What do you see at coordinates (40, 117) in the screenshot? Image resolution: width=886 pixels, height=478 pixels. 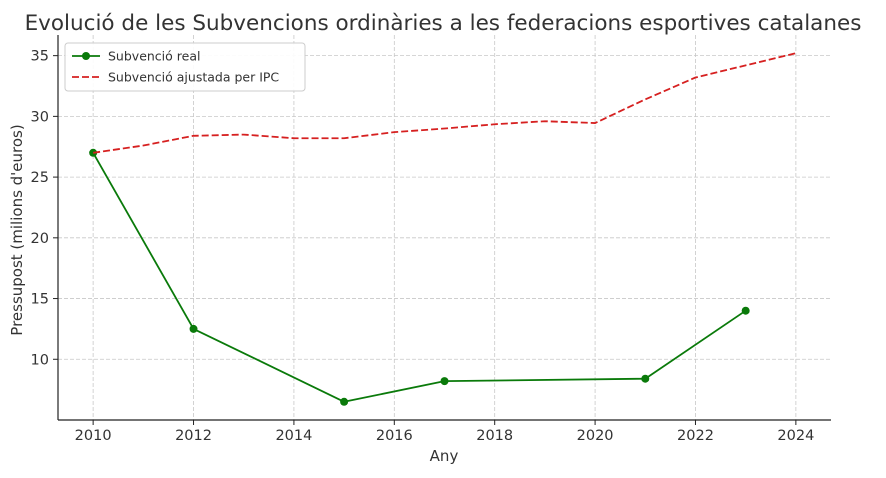 I see `y-tick-label: 30` at bounding box center [40, 117].